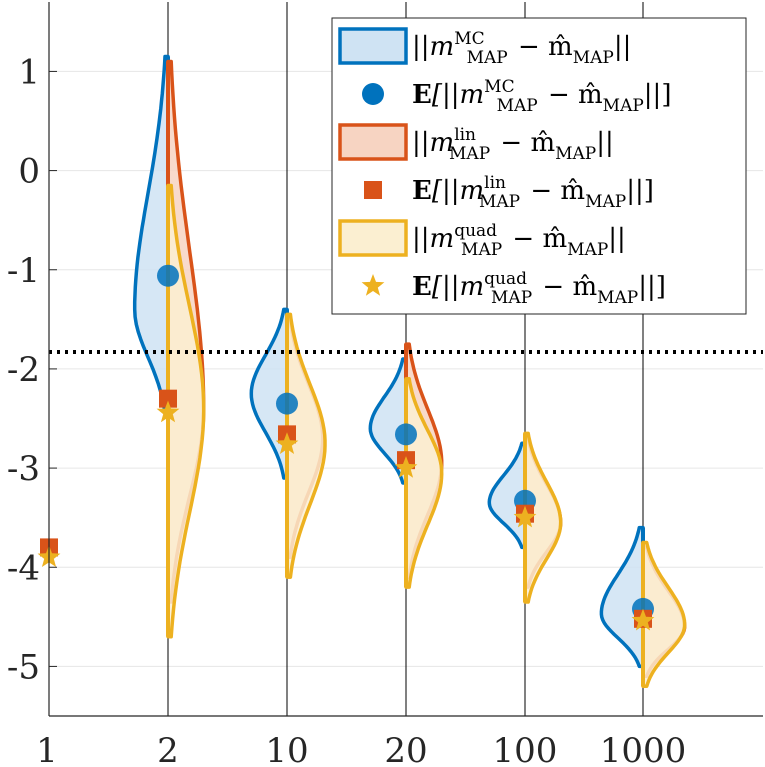  I want to click on x-tick-label: 10, so click(286, 749).